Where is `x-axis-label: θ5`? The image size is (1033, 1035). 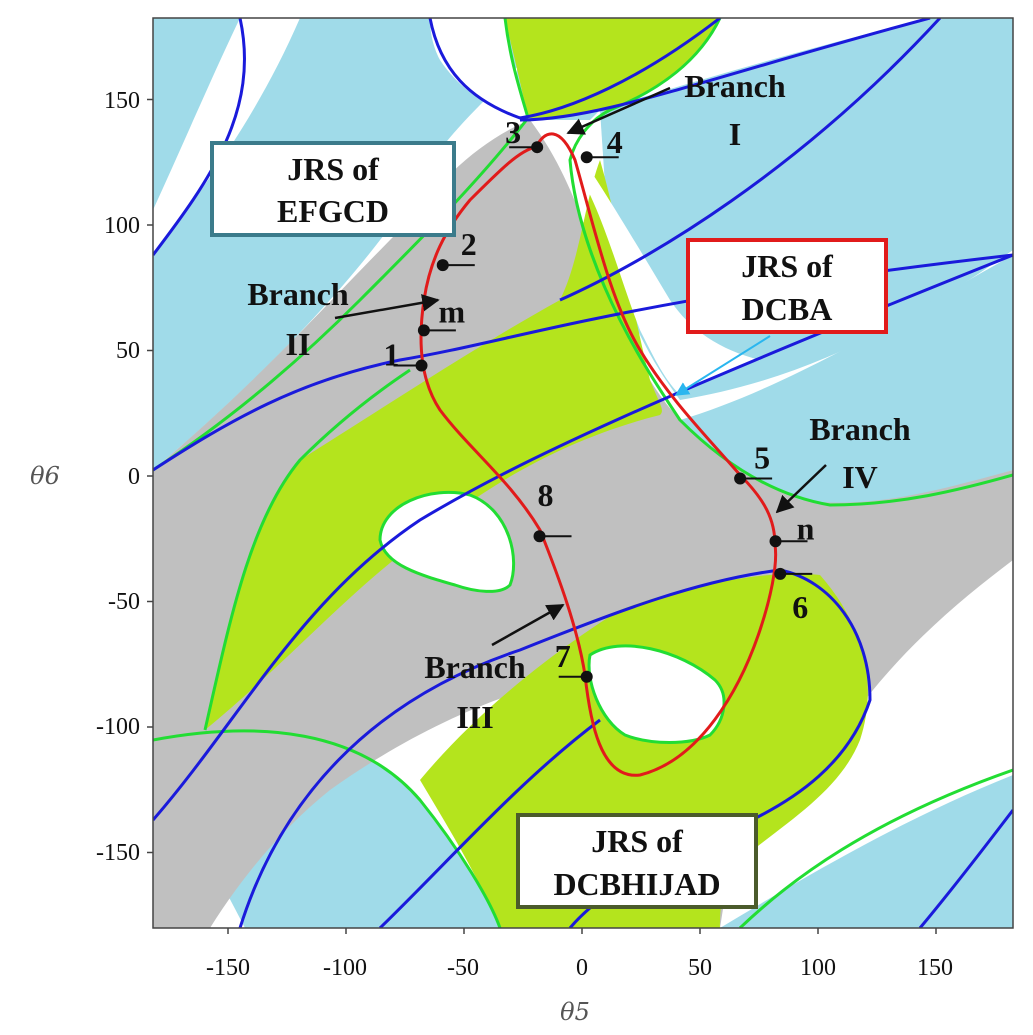 x-axis-label: θ5 is located at coordinates (575, 1012).